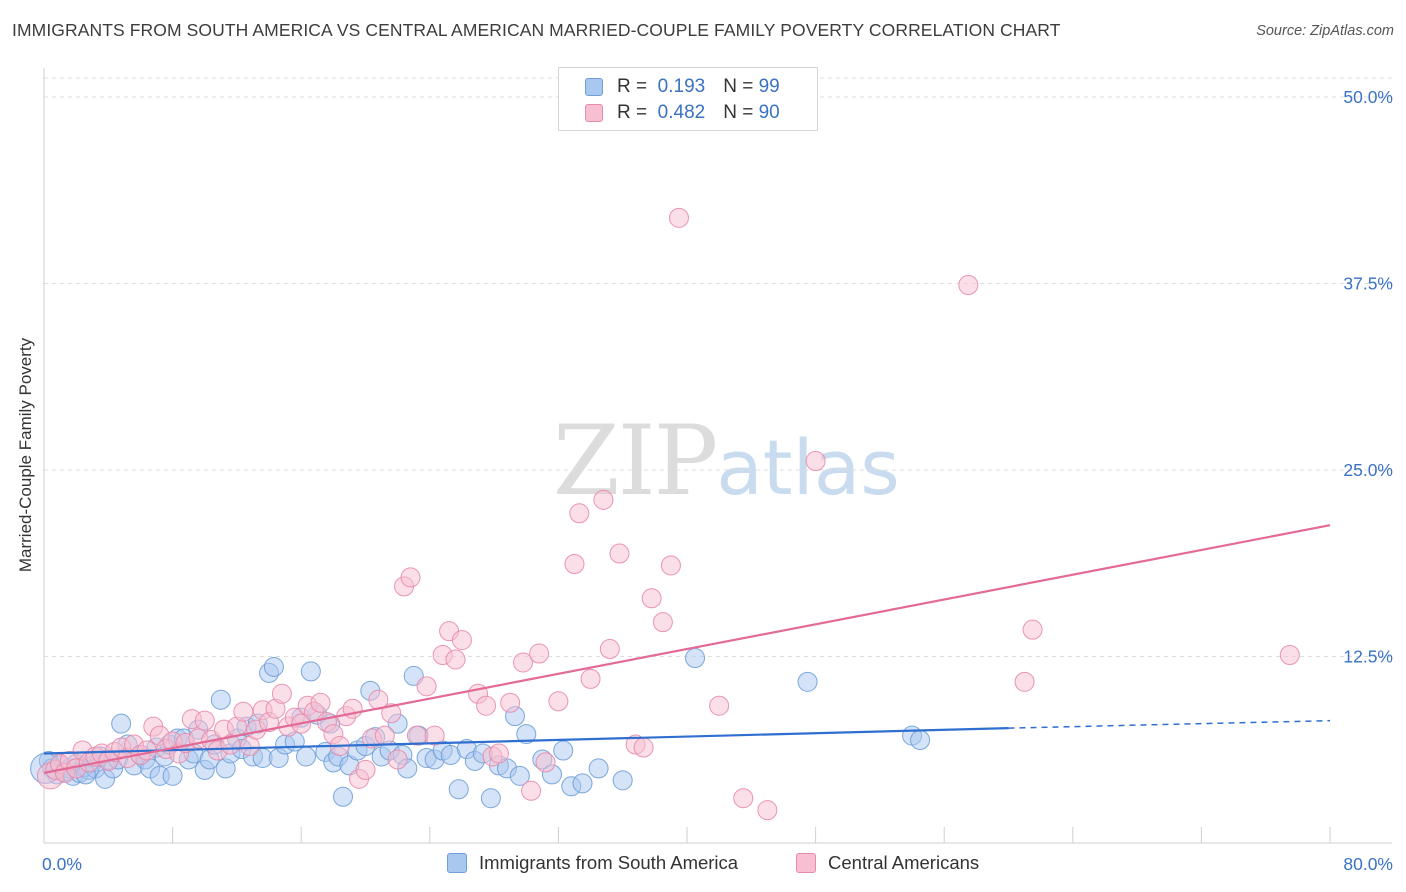  I want to click on legend-n-value: 90, so click(769, 112).